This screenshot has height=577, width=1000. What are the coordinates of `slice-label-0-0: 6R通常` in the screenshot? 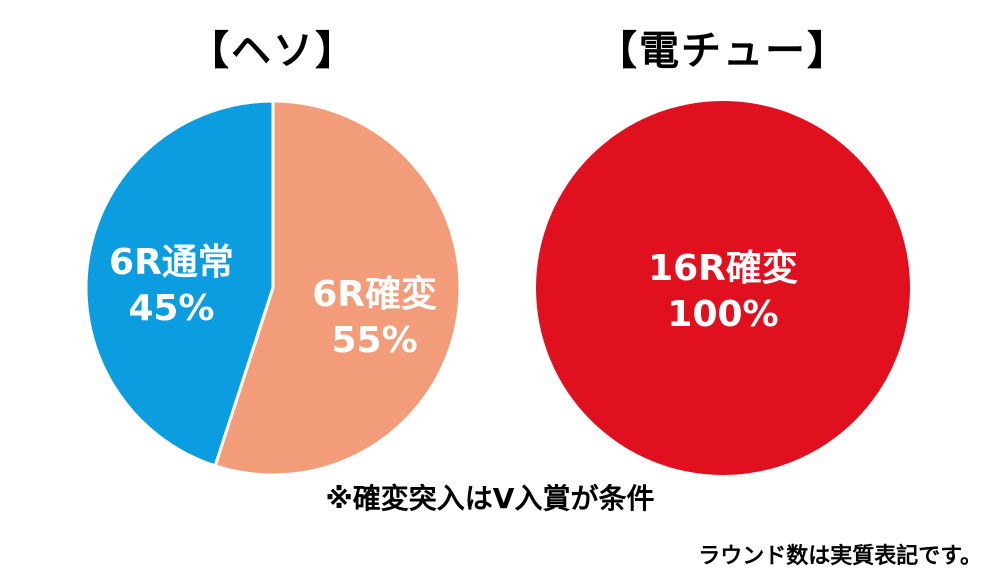 It's located at (171, 262).